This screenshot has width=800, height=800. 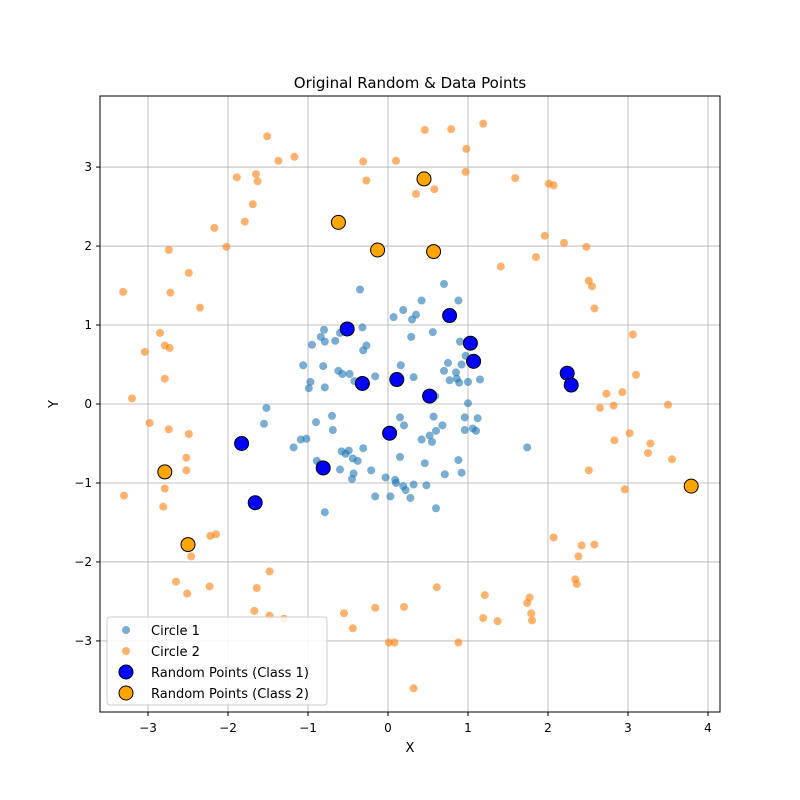 What do you see at coordinates (217, 661) in the screenshot?
I see `legend-box` at bounding box center [217, 661].